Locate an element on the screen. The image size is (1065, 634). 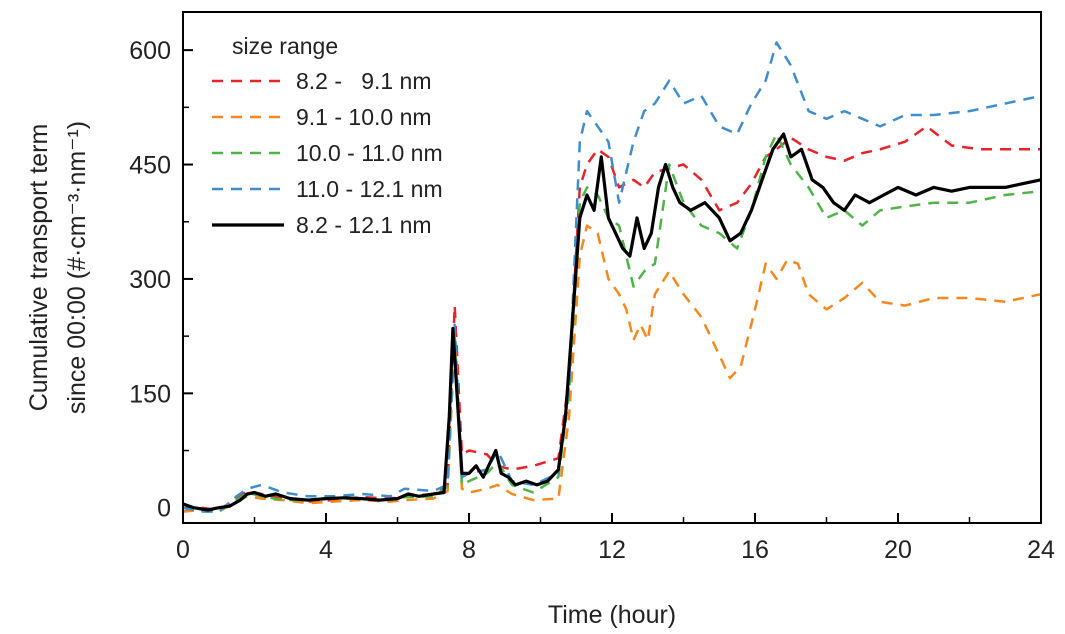
x-tick-label: 20 is located at coordinates (898, 550).